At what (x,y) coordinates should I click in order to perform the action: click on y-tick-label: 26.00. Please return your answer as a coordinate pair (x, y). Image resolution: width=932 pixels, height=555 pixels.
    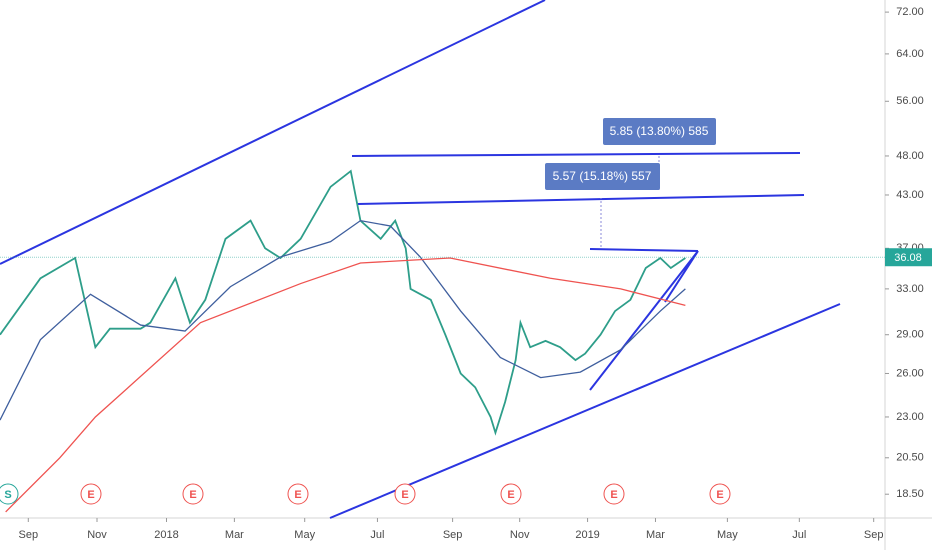
    Looking at the image, I should click on (910, 373).